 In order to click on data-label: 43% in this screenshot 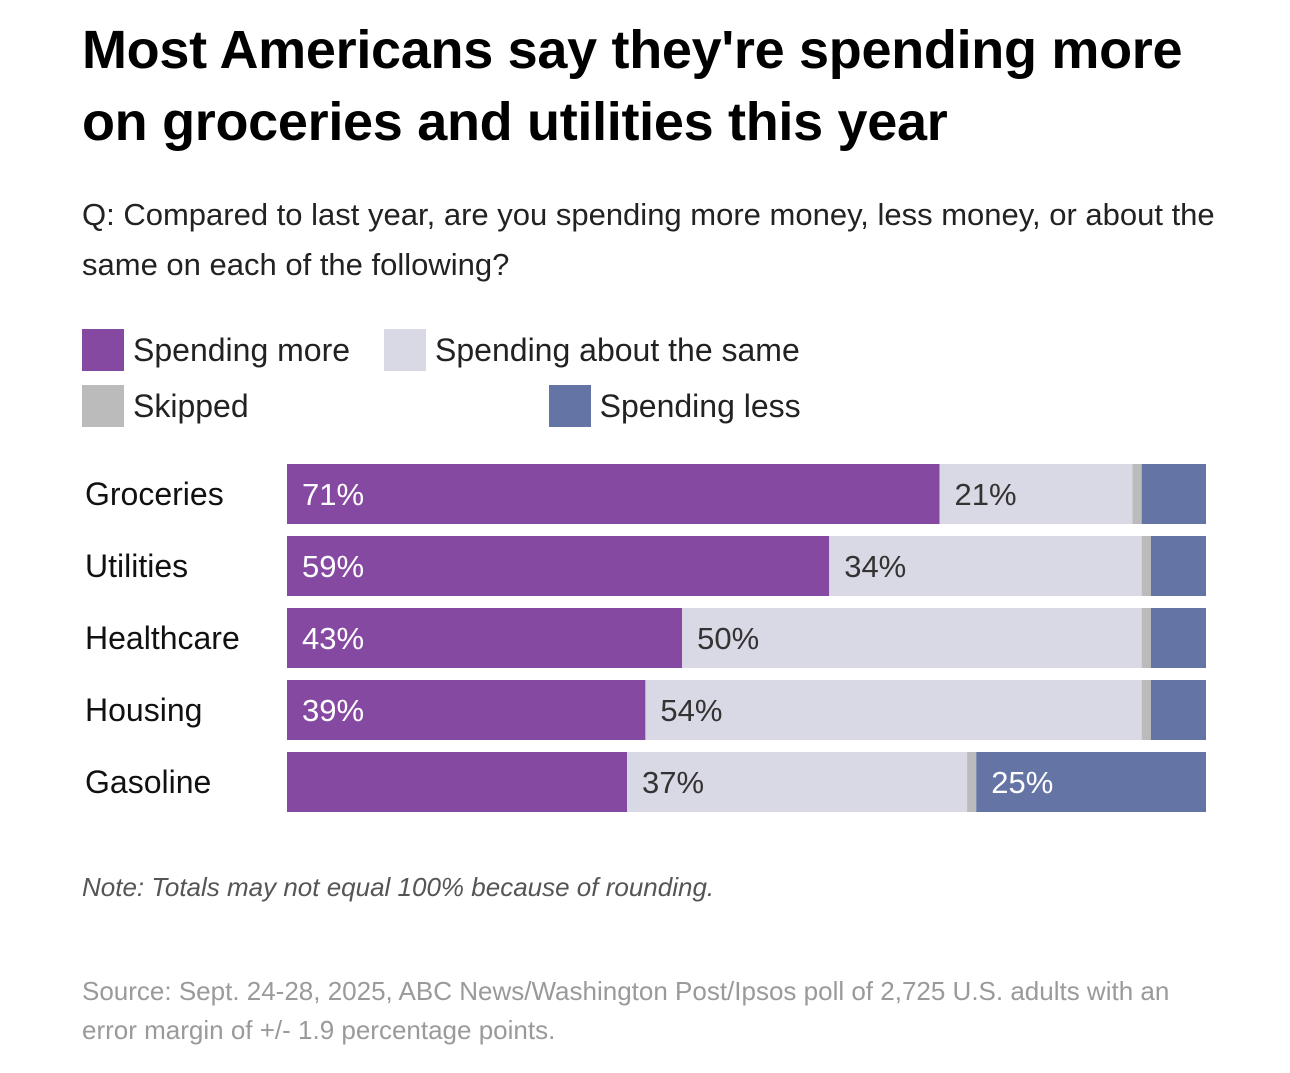, I will do `click(333, 638)`.